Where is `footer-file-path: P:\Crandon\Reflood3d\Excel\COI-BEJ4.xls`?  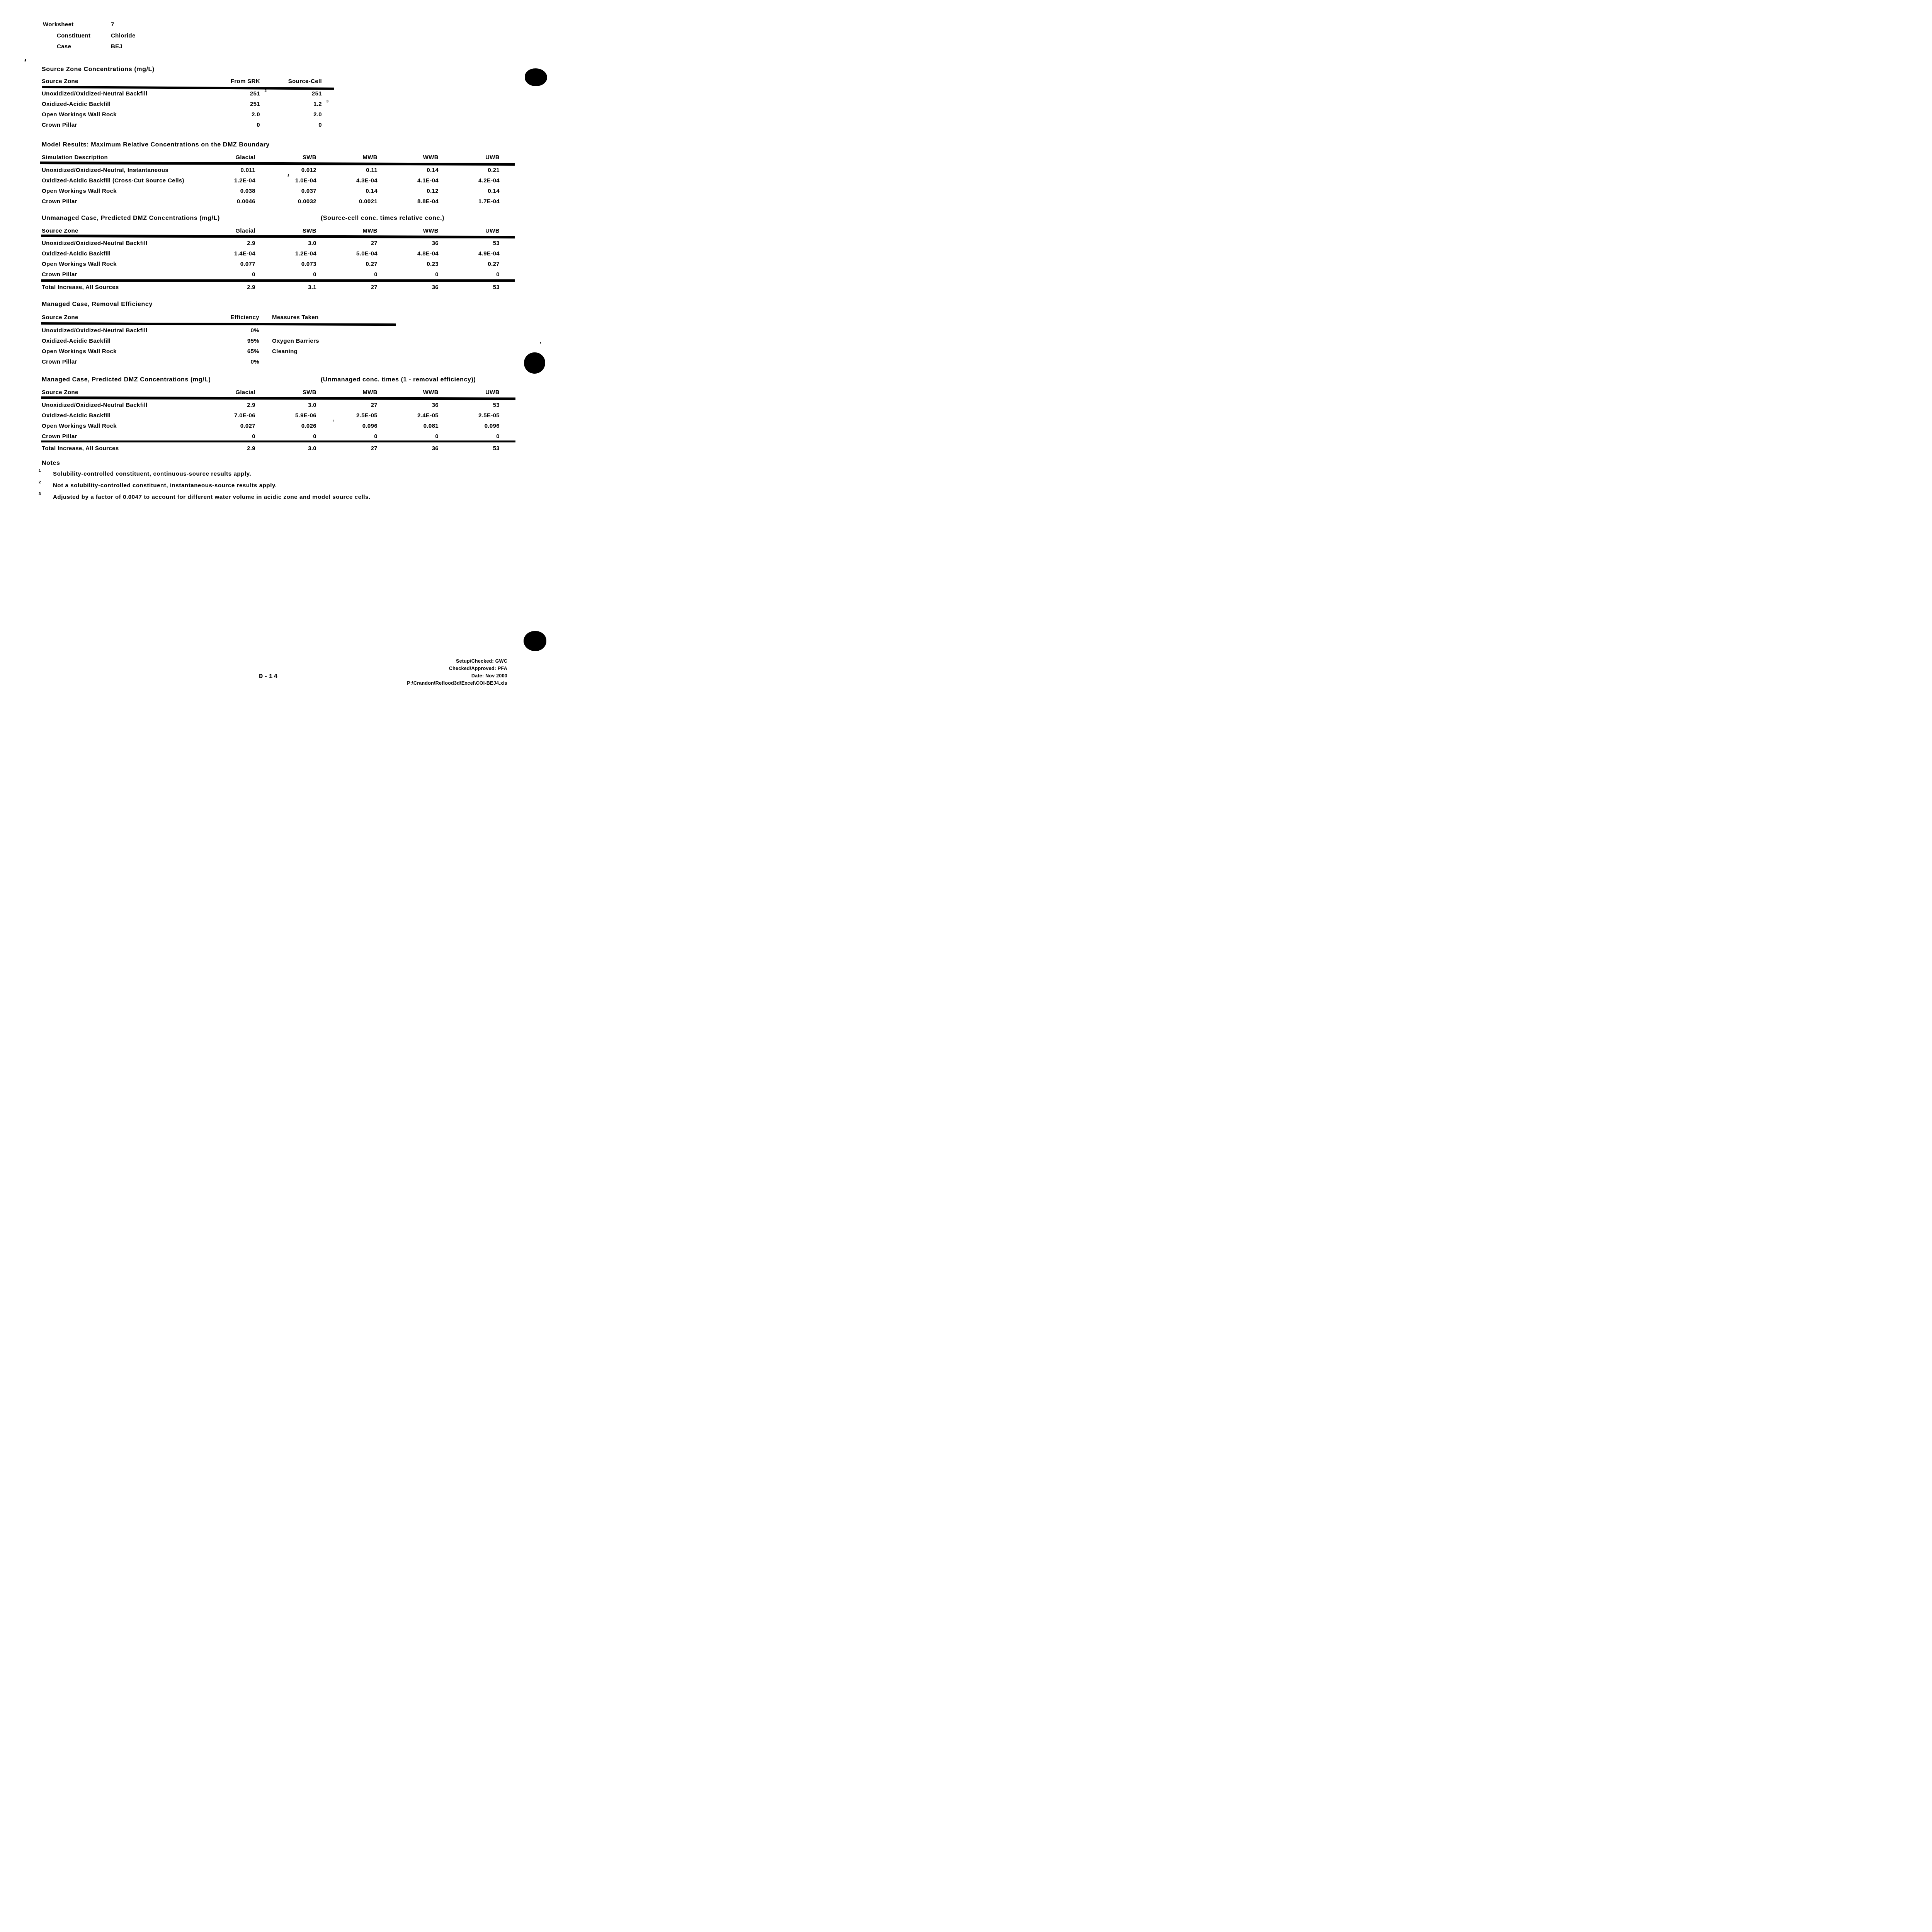 footer-file-path: P:\Crandon\Reflood3d\Excel\COI-BEJ4.xls is located at coordinates (457, 683).